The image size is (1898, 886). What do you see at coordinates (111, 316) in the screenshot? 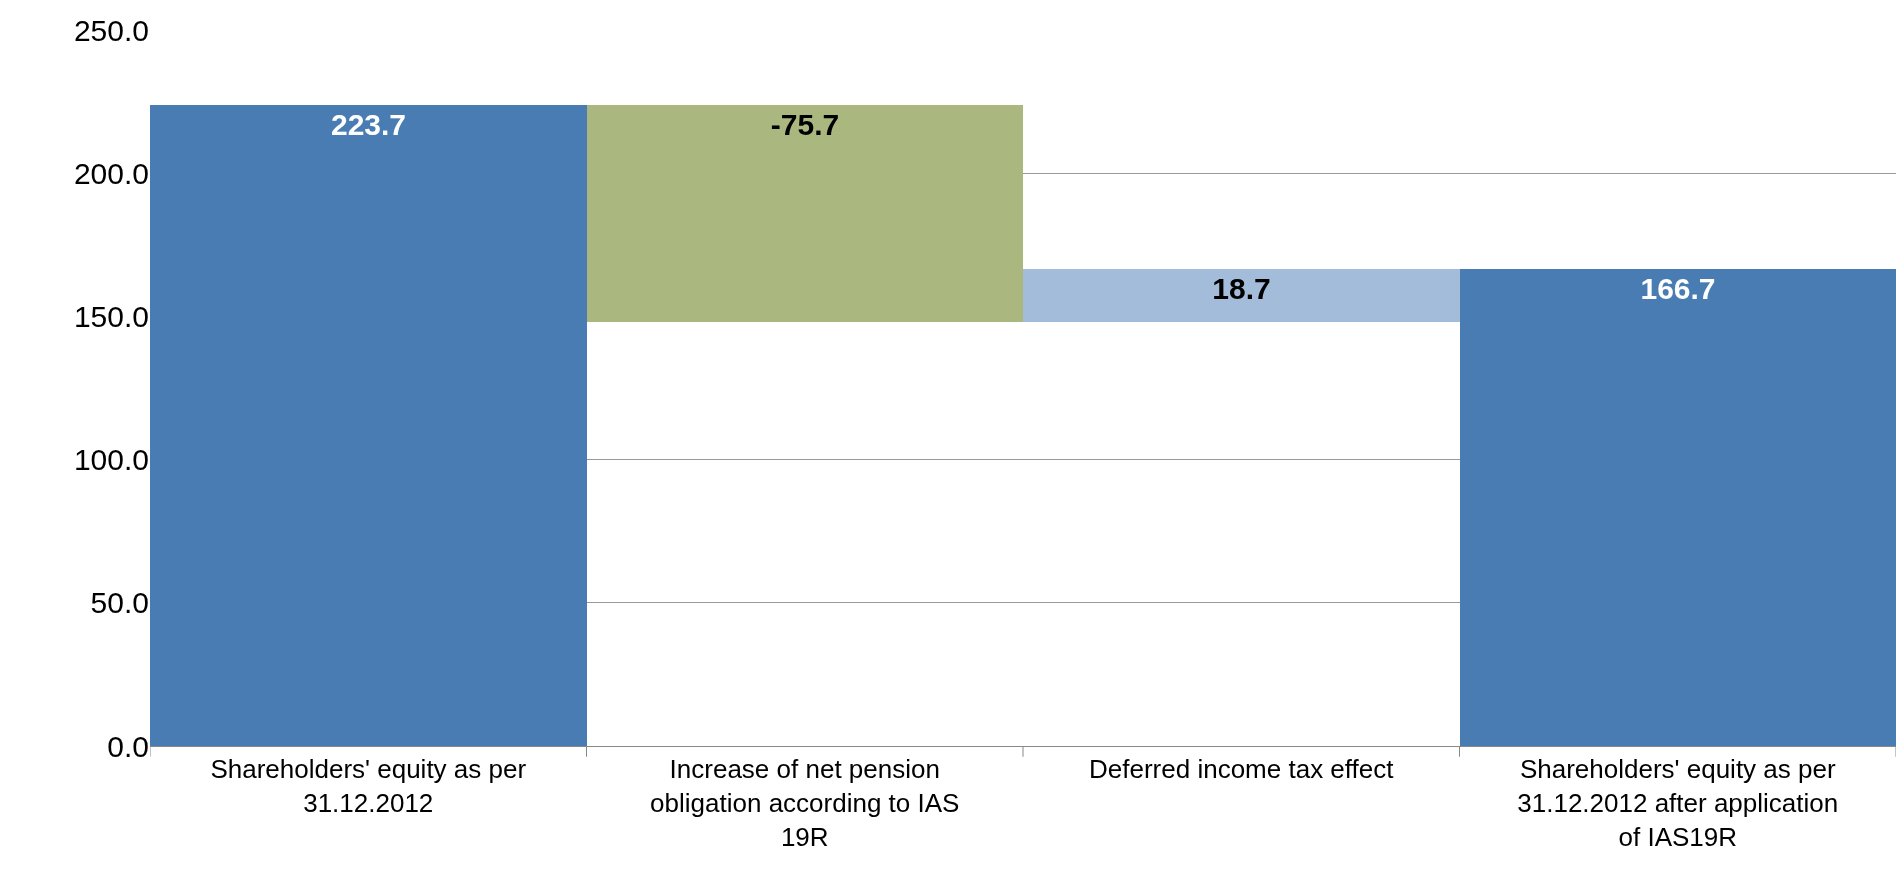
I see `y-tick-label: 150.0` at bounding box center [111, 316].